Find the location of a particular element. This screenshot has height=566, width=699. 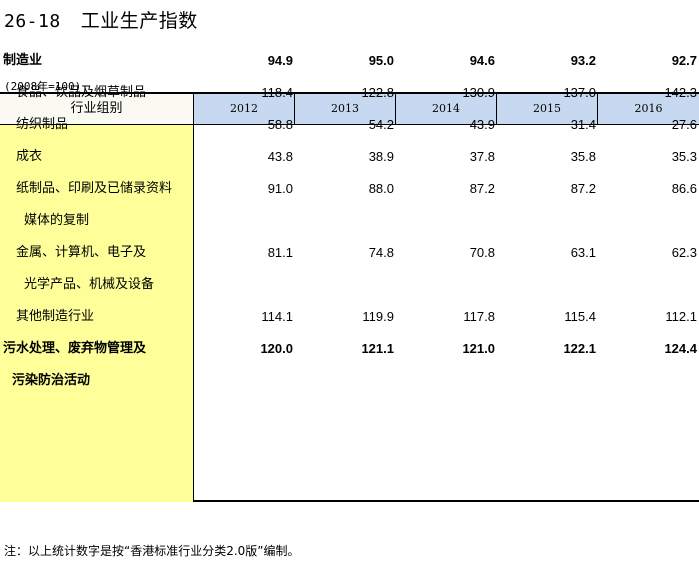

index-value: 93.2 is located at coordinates (583, 60).